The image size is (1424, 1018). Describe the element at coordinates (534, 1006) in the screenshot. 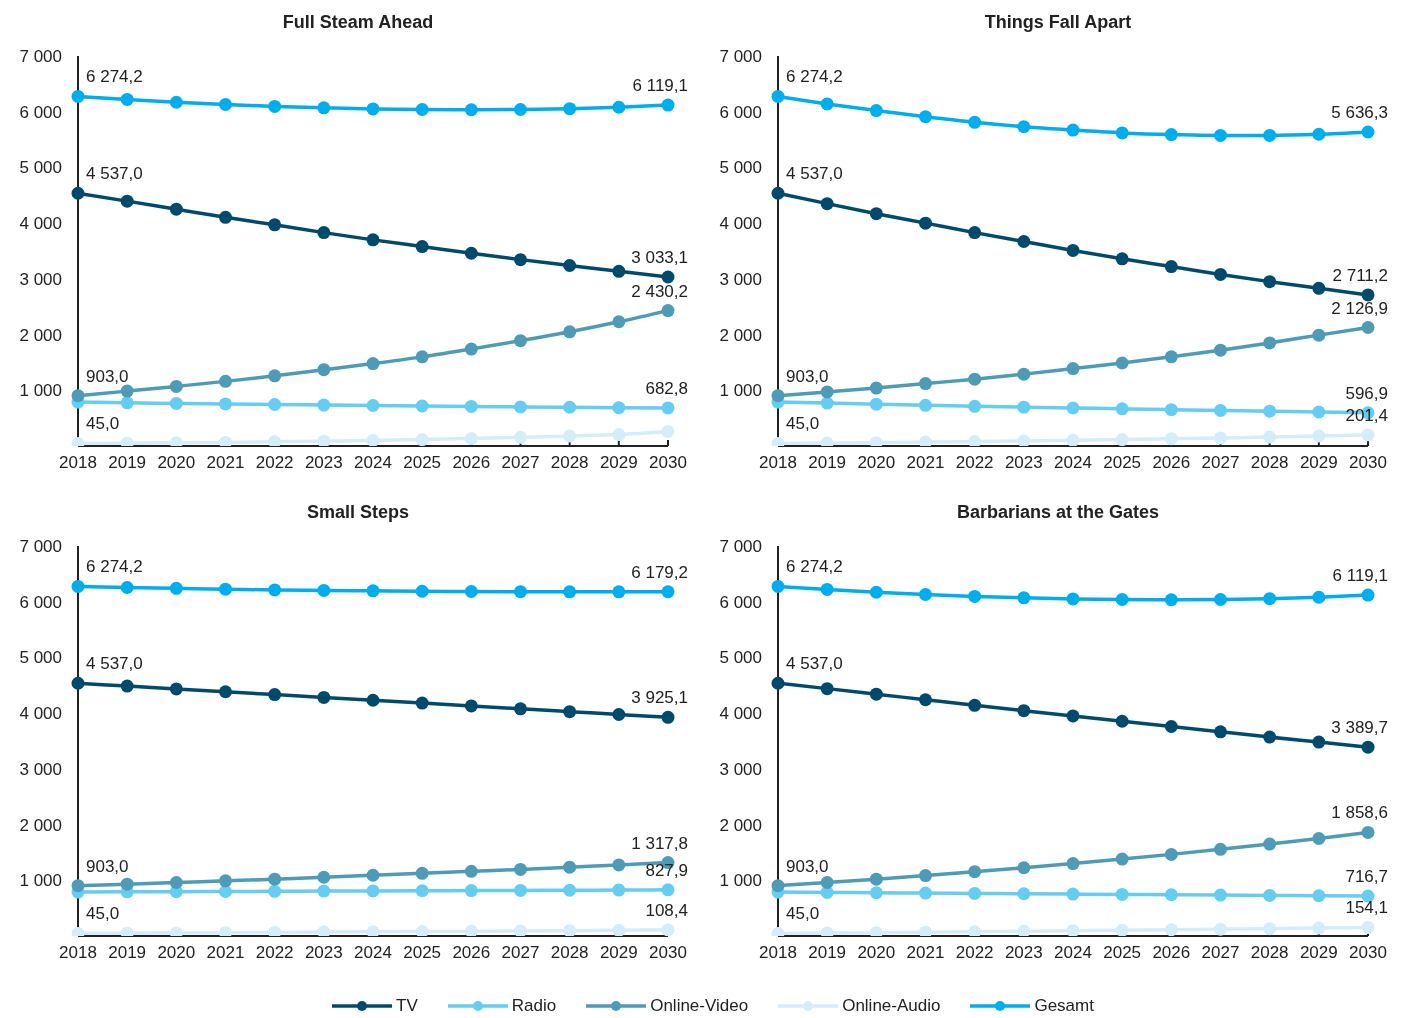

I see `legend-label: Radio` at that location.